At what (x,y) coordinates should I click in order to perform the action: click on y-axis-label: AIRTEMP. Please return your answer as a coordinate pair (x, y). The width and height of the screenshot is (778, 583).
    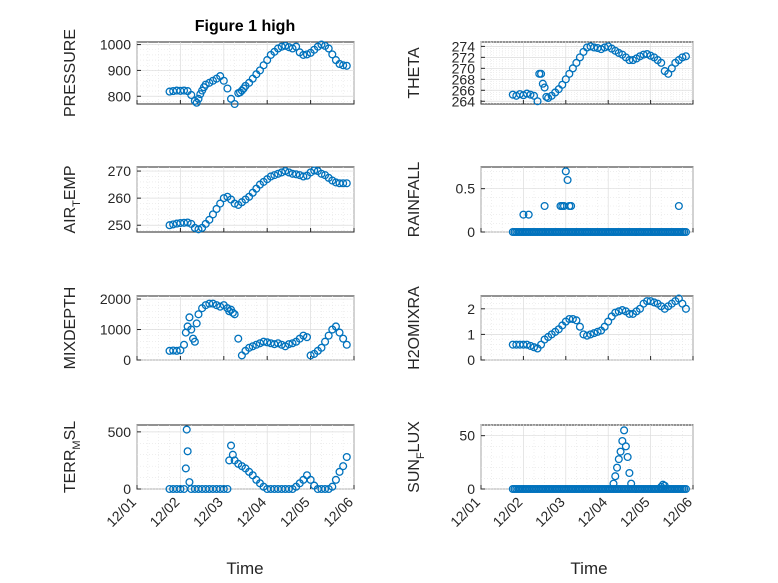
    Looking at the image, I should click on (72, 199).